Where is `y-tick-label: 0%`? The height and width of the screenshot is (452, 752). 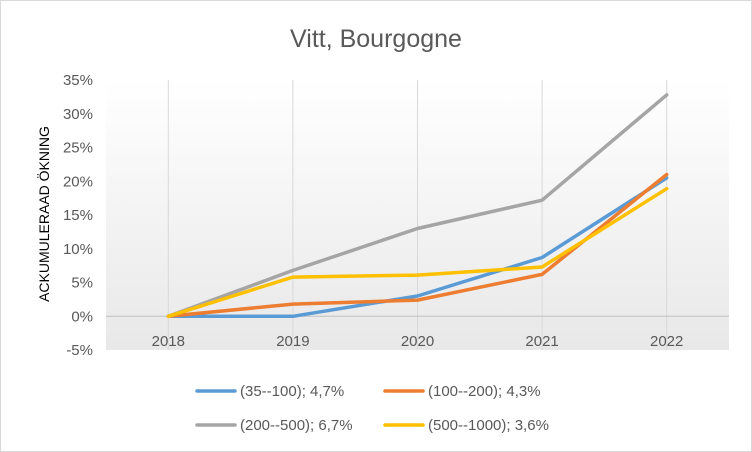
y-tick-label: 0% is located at coordinates (82, 316).